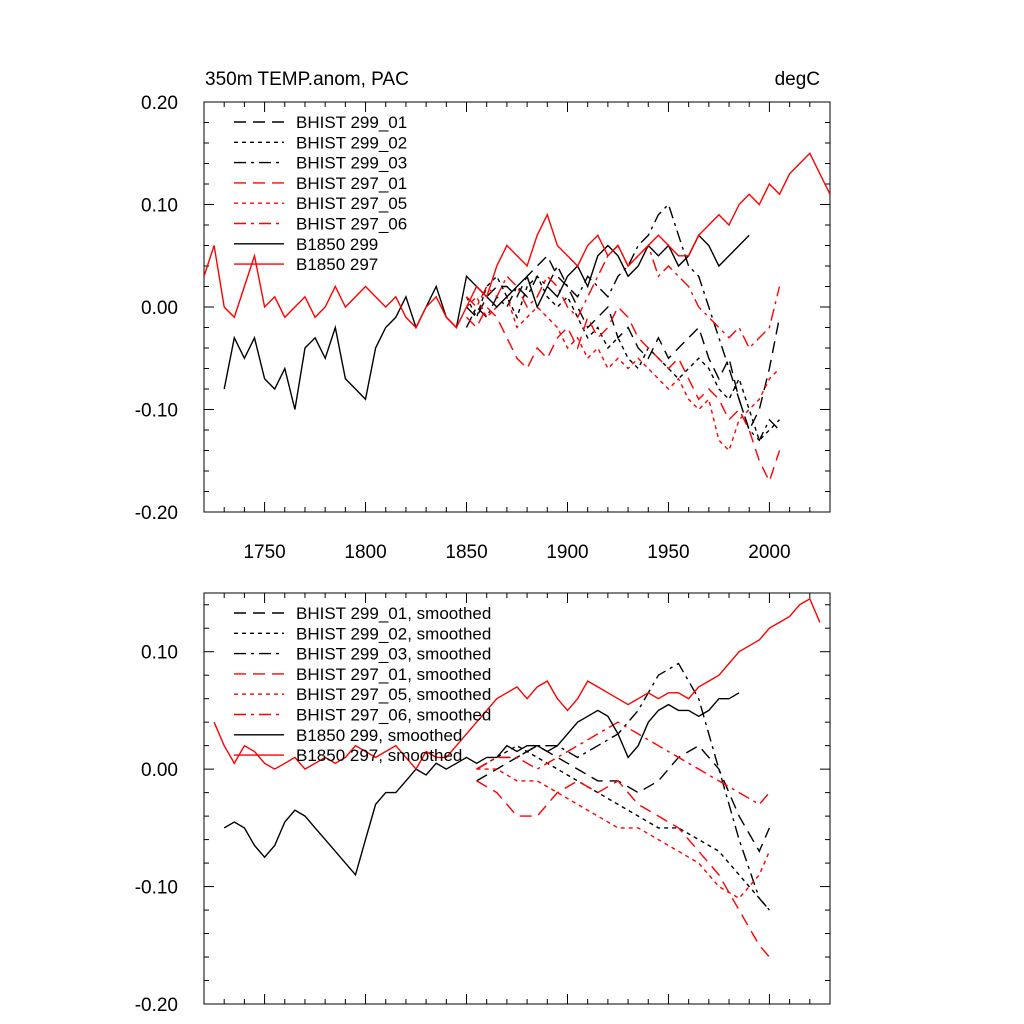  I want to click on legend-label: BHIST 297_06, smoothed, so click(393, 715).